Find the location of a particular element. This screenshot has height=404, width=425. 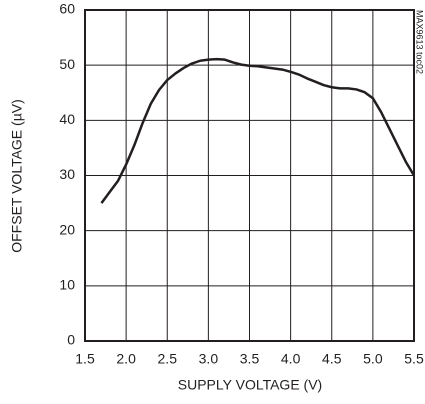

x-tick-label: 4.0 is located at coordinates (291, 359).